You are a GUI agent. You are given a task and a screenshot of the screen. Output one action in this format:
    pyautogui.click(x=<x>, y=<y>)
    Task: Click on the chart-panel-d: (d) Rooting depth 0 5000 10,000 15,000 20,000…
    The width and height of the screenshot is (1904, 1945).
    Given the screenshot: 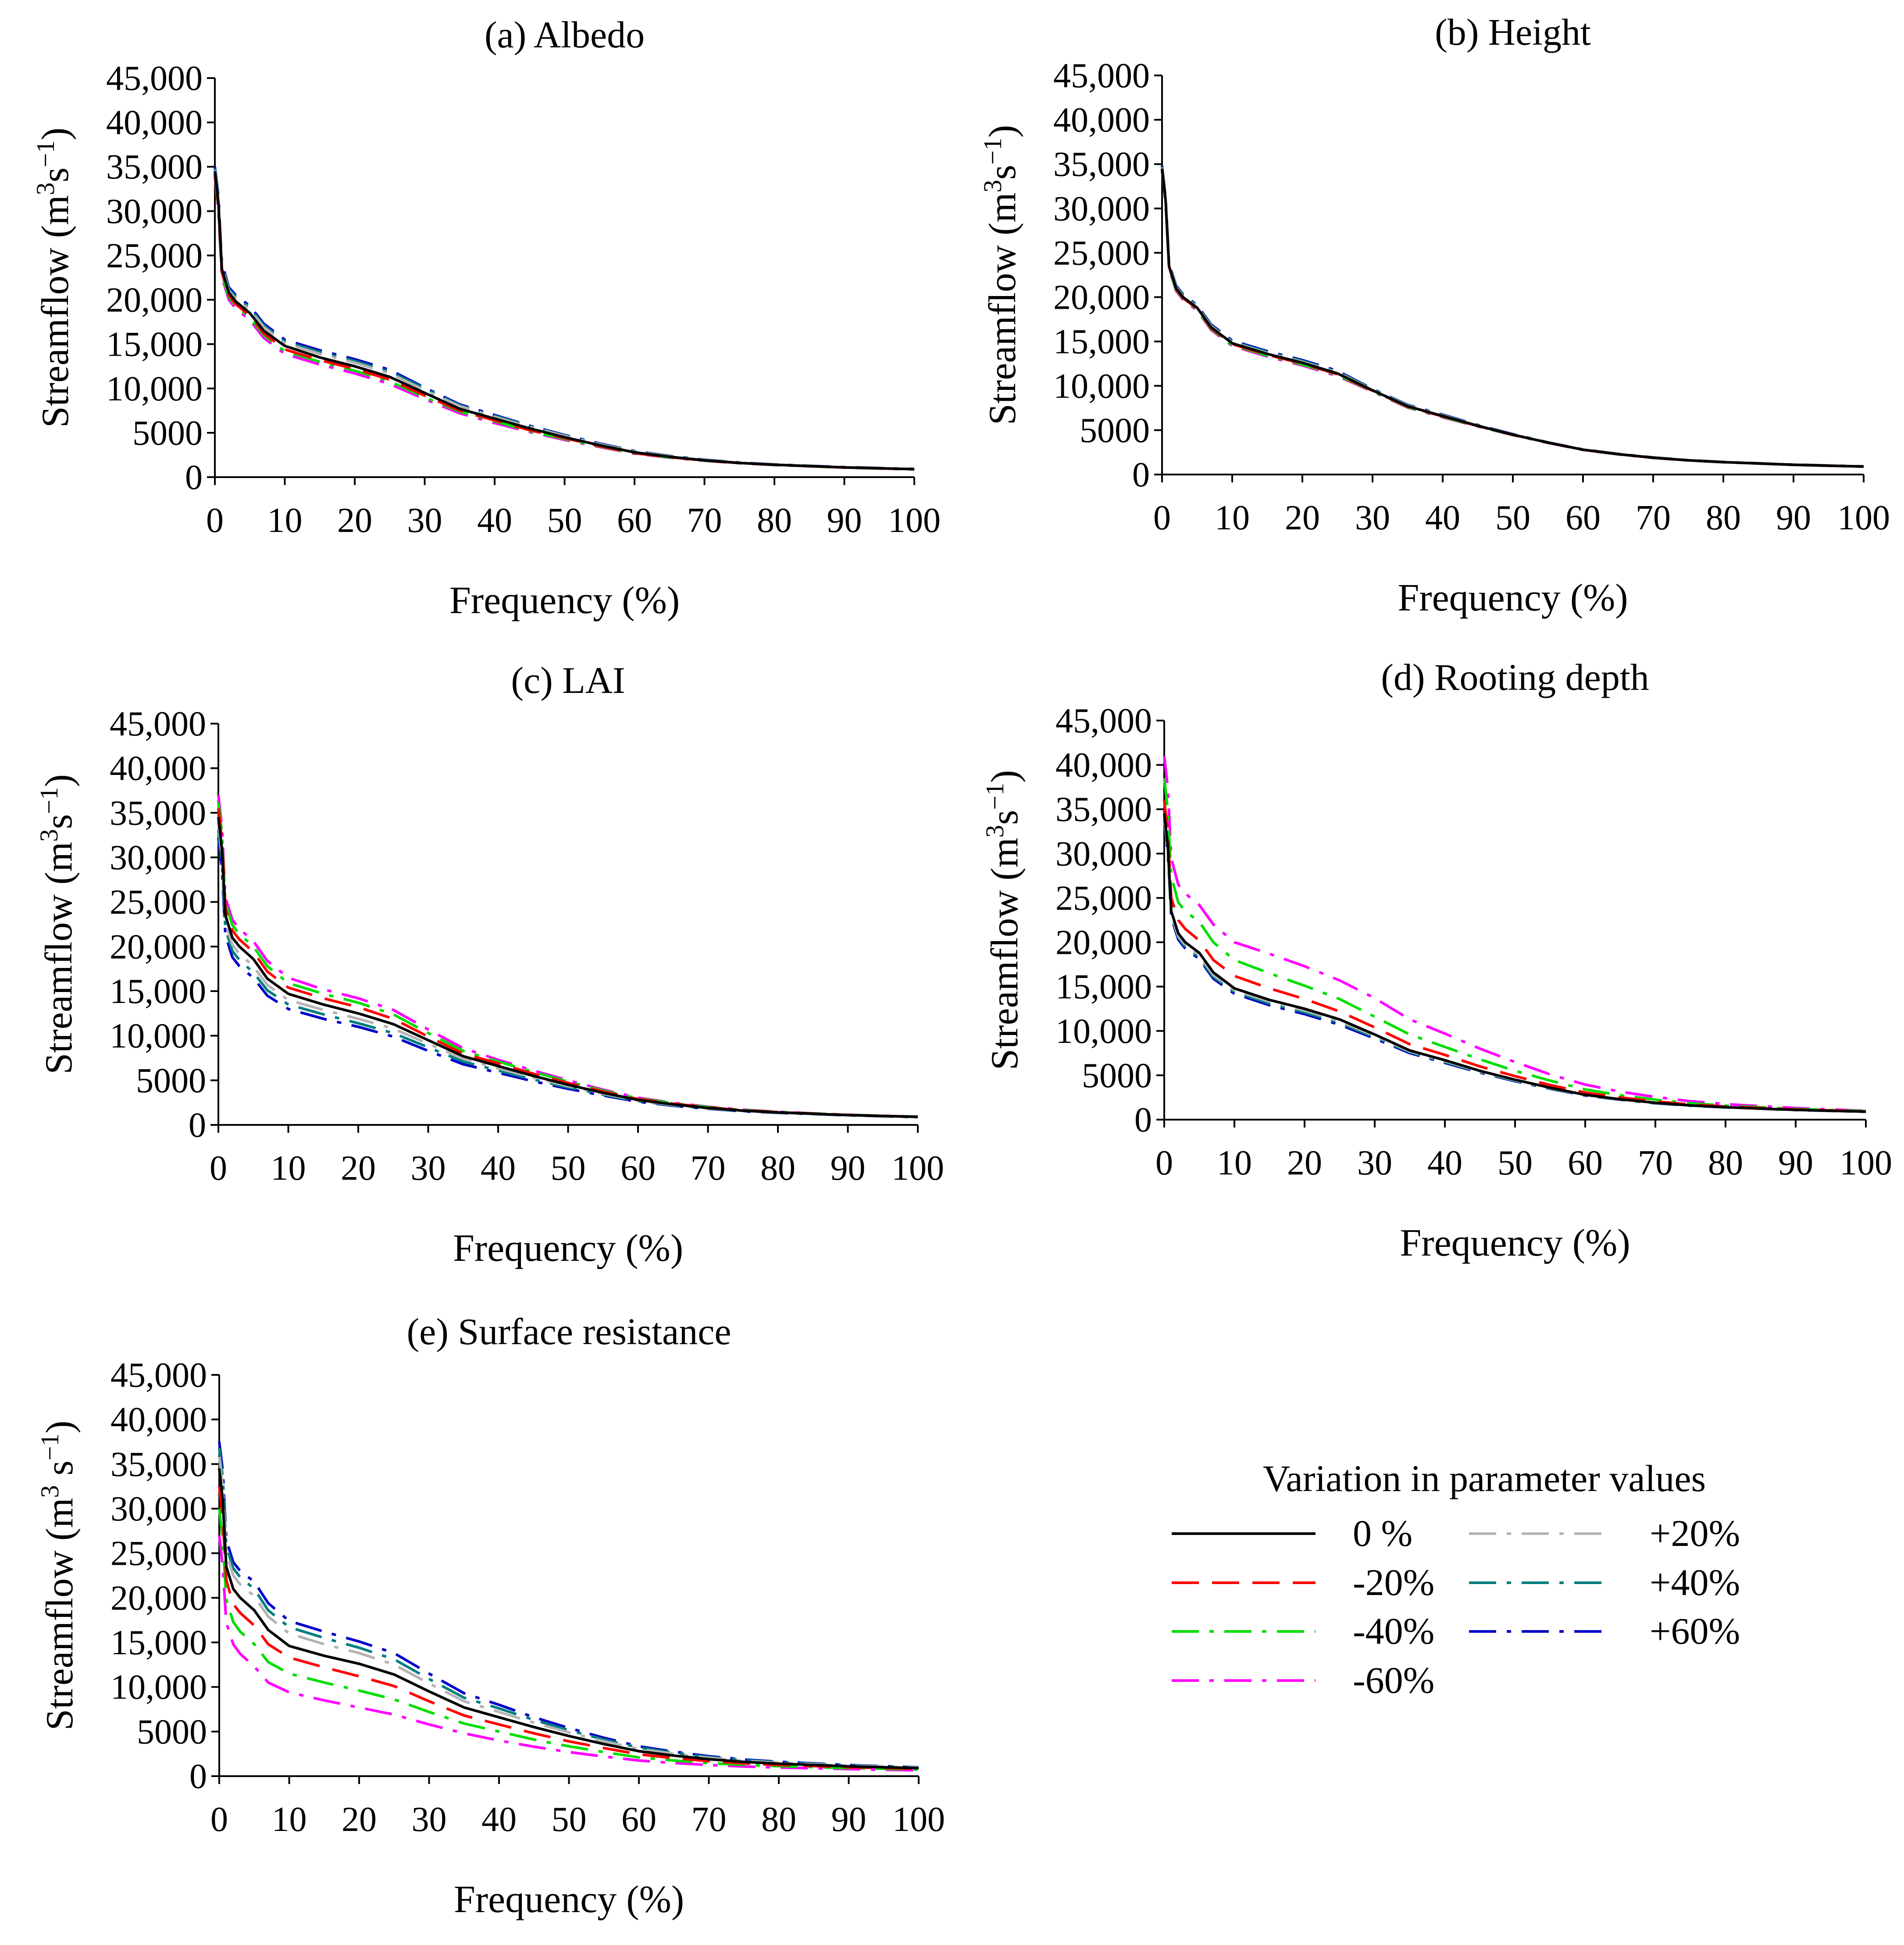 What is the action you would take?
    pyautogui.click(x=1437, y=960)
    